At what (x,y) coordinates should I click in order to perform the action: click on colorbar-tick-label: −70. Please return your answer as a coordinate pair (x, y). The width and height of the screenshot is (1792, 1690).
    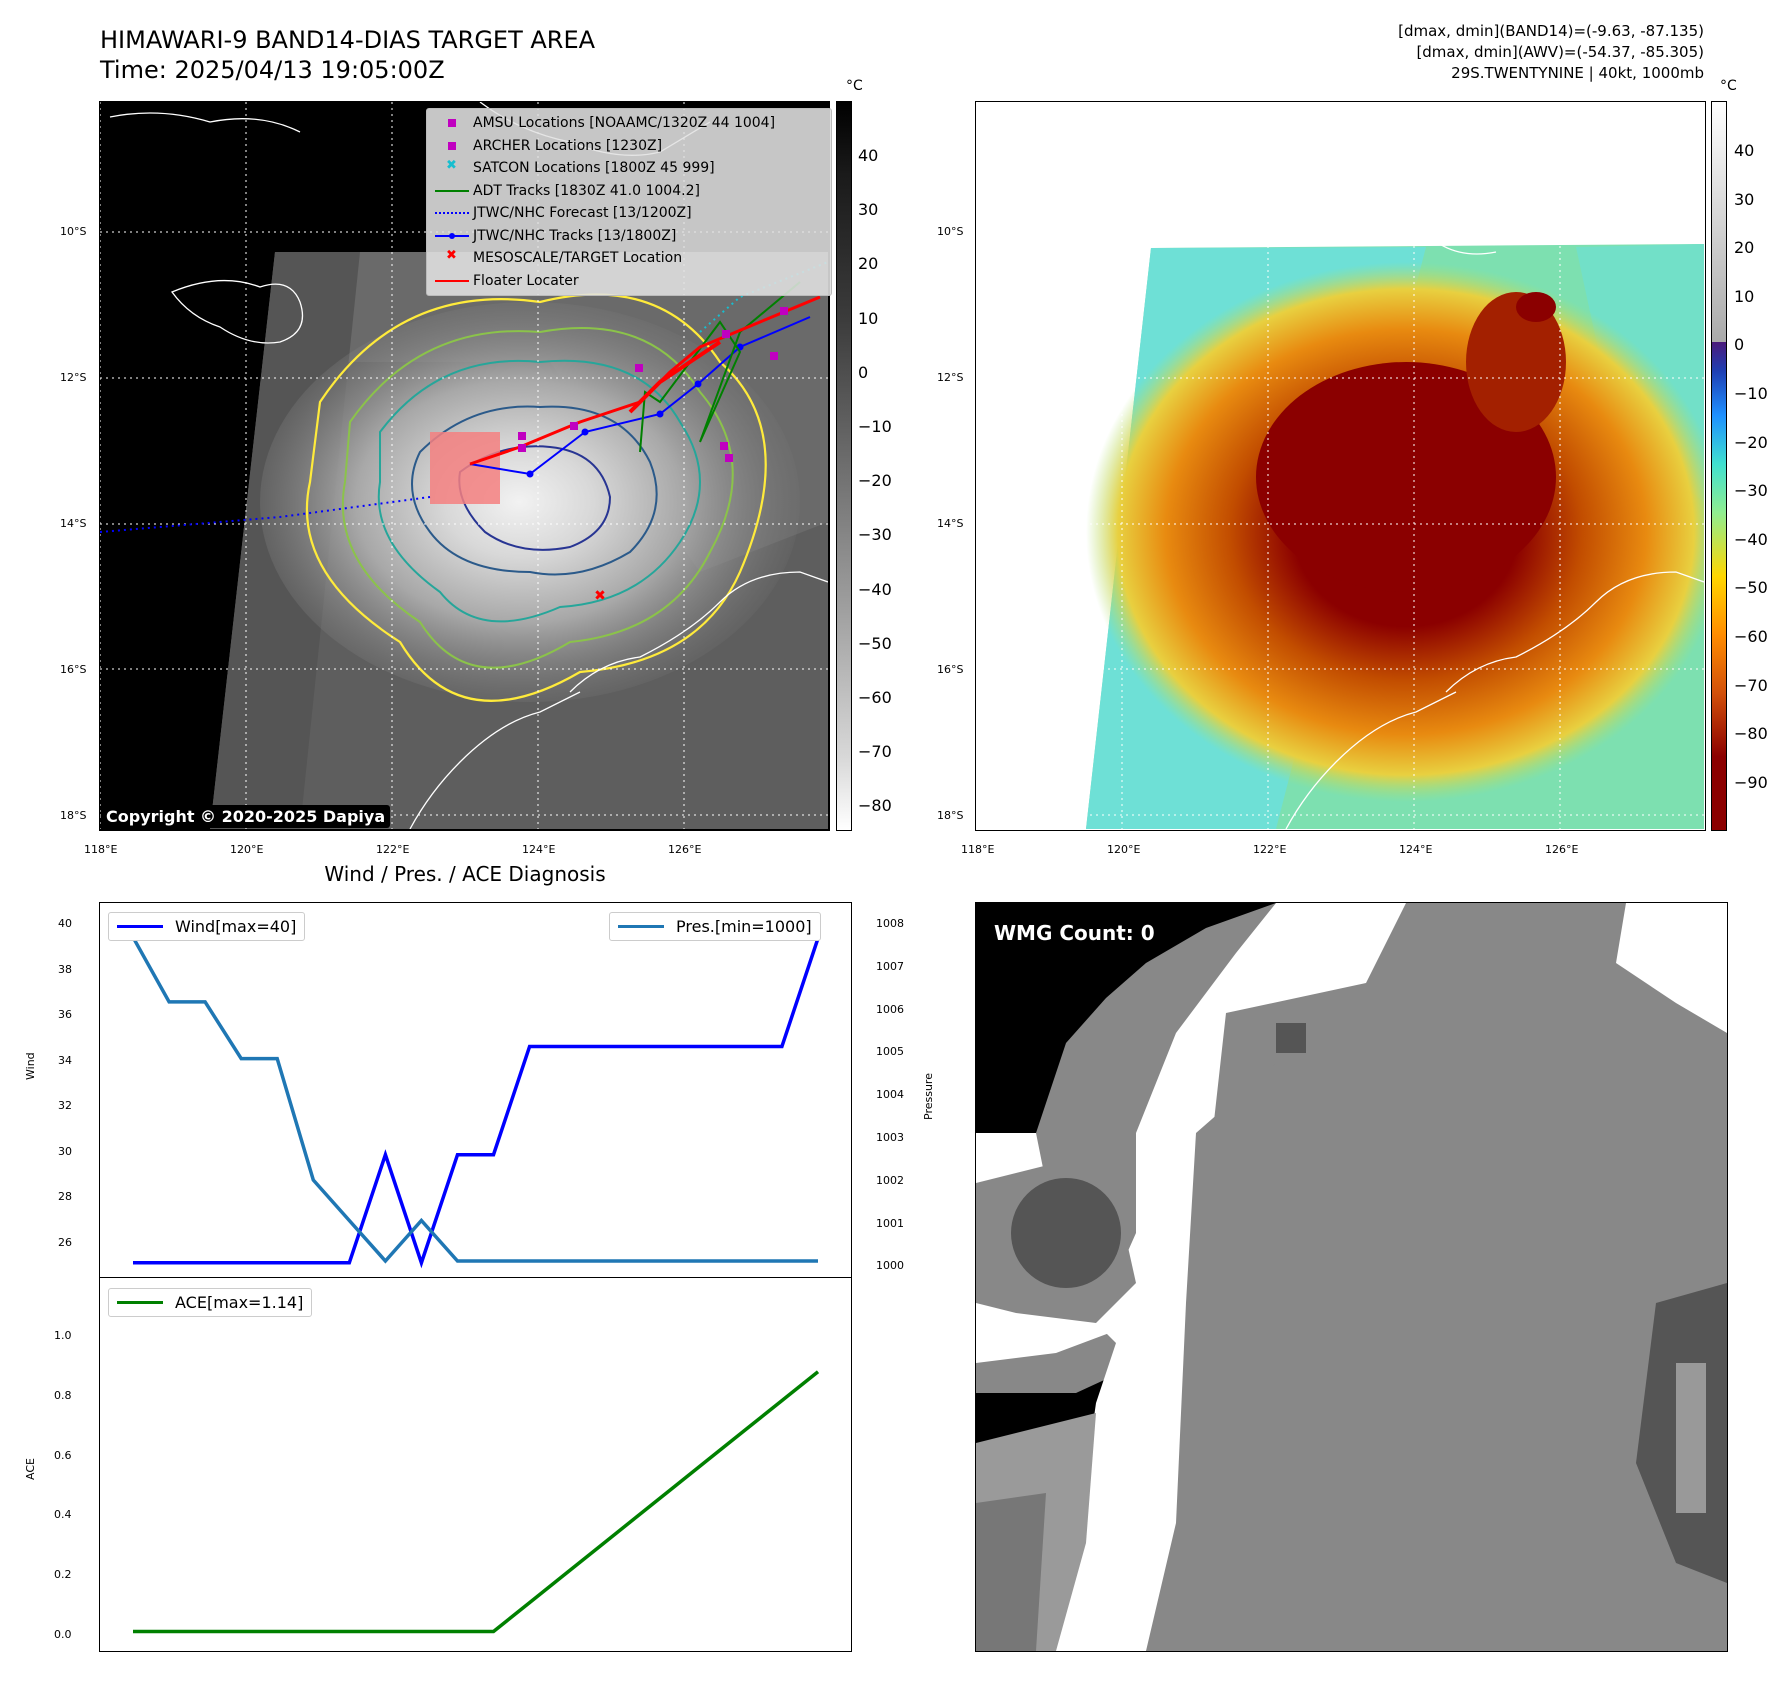
    Looking at the image, I should click on (875, 752).